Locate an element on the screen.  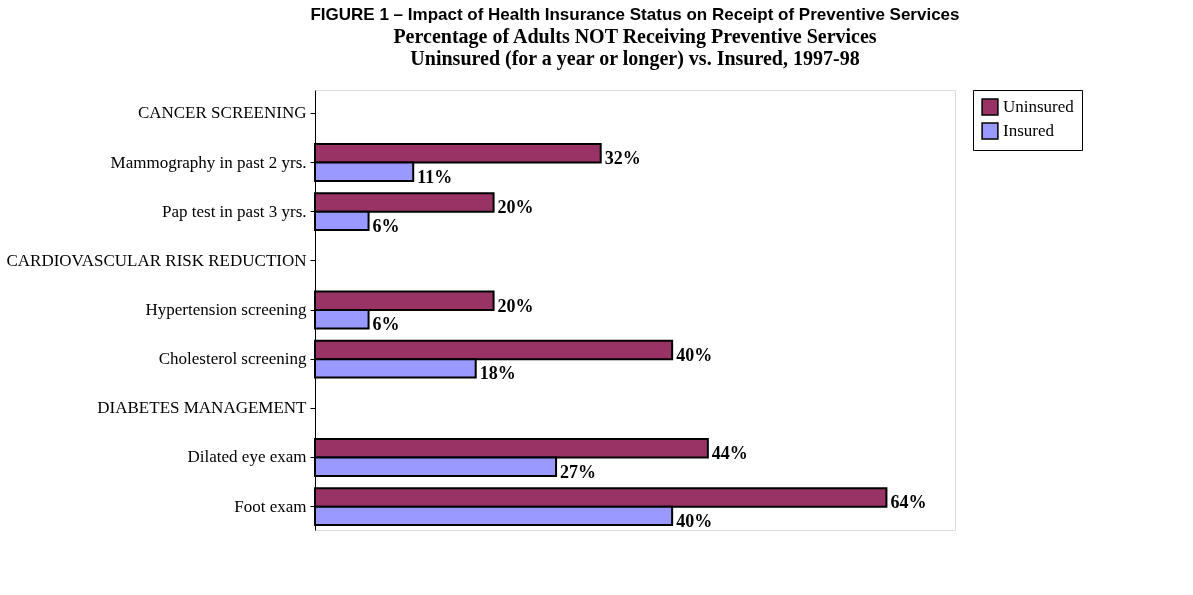
data-label: 18% is located at coordinates (497, 373).